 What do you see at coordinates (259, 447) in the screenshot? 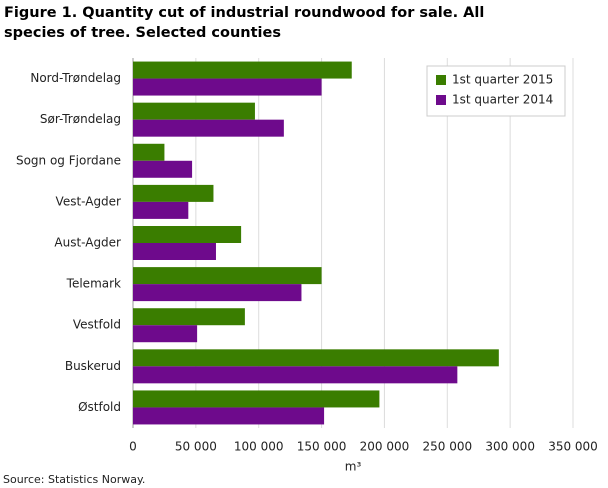
I see `x-tick-label: 100 000` at bounding box center [259, 447].